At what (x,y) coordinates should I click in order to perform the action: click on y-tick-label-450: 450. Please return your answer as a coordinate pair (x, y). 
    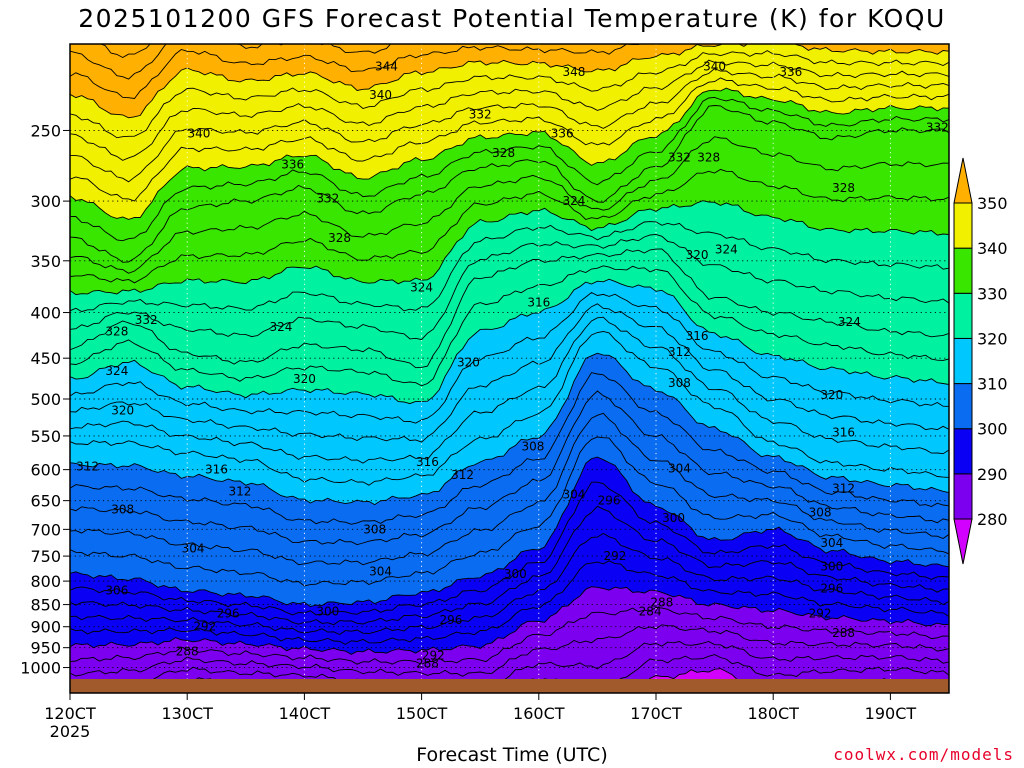
    Looking at the image, I should click on (45, 358).